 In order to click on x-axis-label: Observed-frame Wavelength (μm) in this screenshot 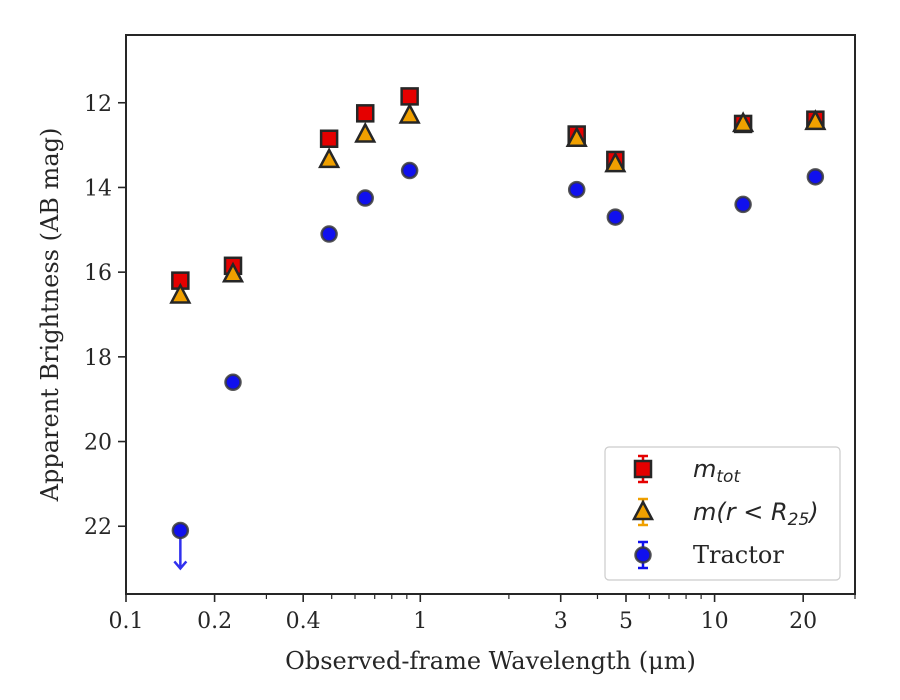, I will do `click(490, 661)`.